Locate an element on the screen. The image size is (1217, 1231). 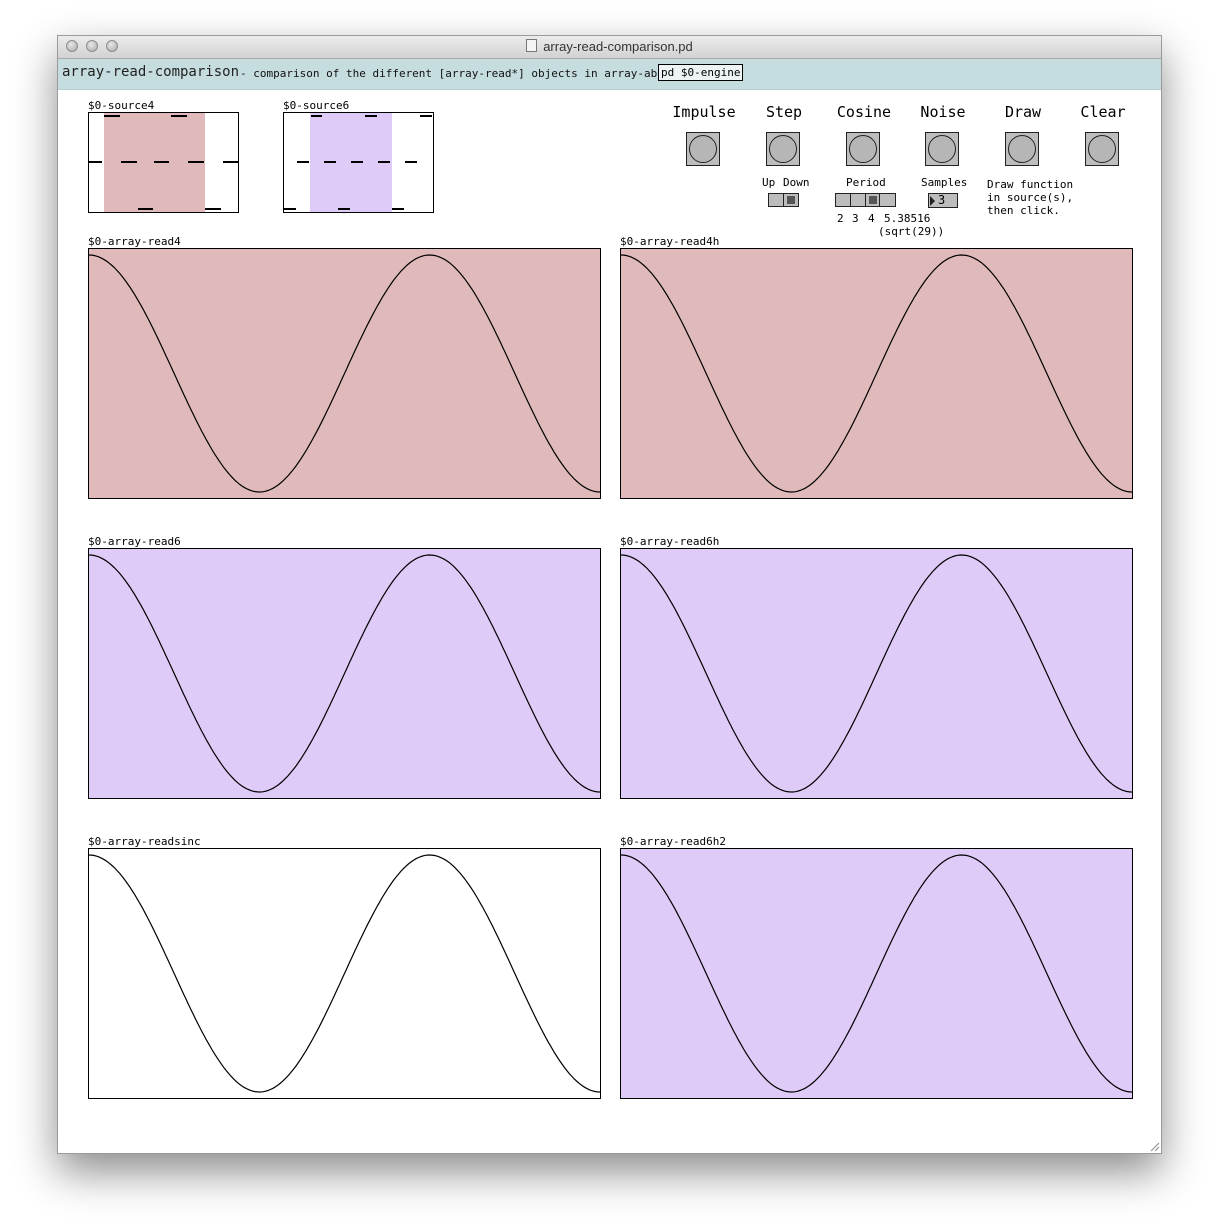
samples-value: 3 is located at coordinates (942, 200).